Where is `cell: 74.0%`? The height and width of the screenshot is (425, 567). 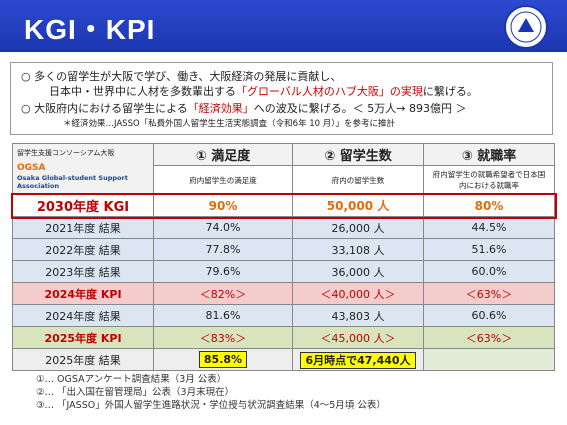
cell: 74.0% is located at coordinates (223, 227).